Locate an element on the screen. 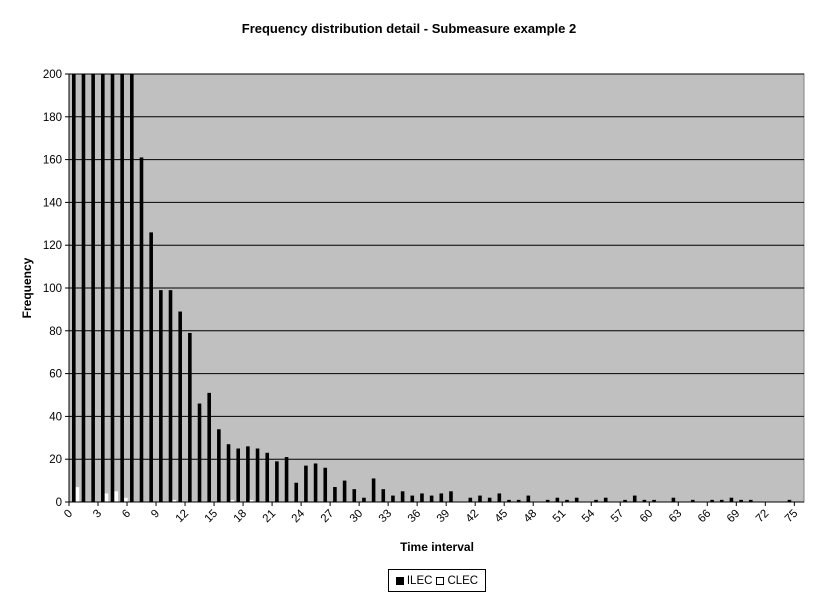 This screenshot has width=819, height=601. x-tick-label: 72 is located at coordinates (763, 517).